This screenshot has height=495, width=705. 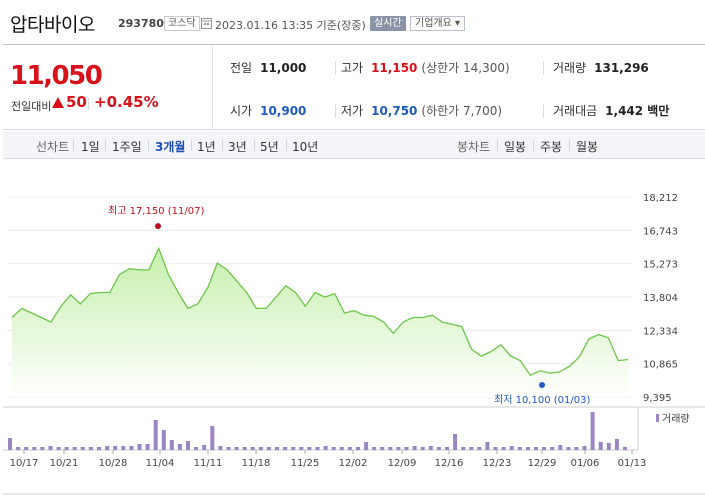 I want to click on change-rate: +0.45%, so click(x=126, y=102).